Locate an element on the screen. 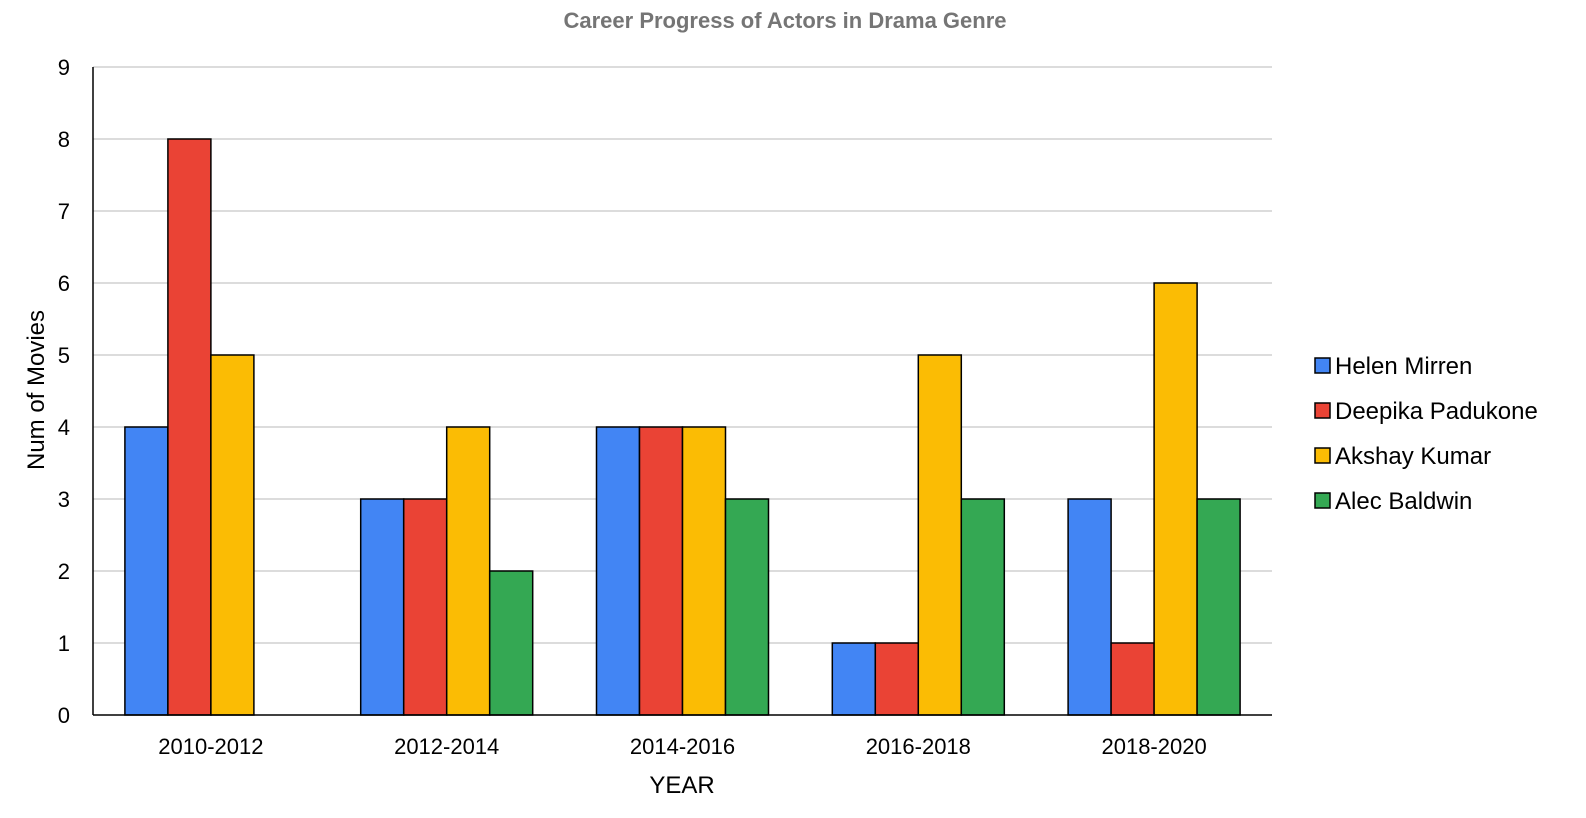 The image size is (1586, 818). y-tick-label: 9 is located at coordinates (64, 67).